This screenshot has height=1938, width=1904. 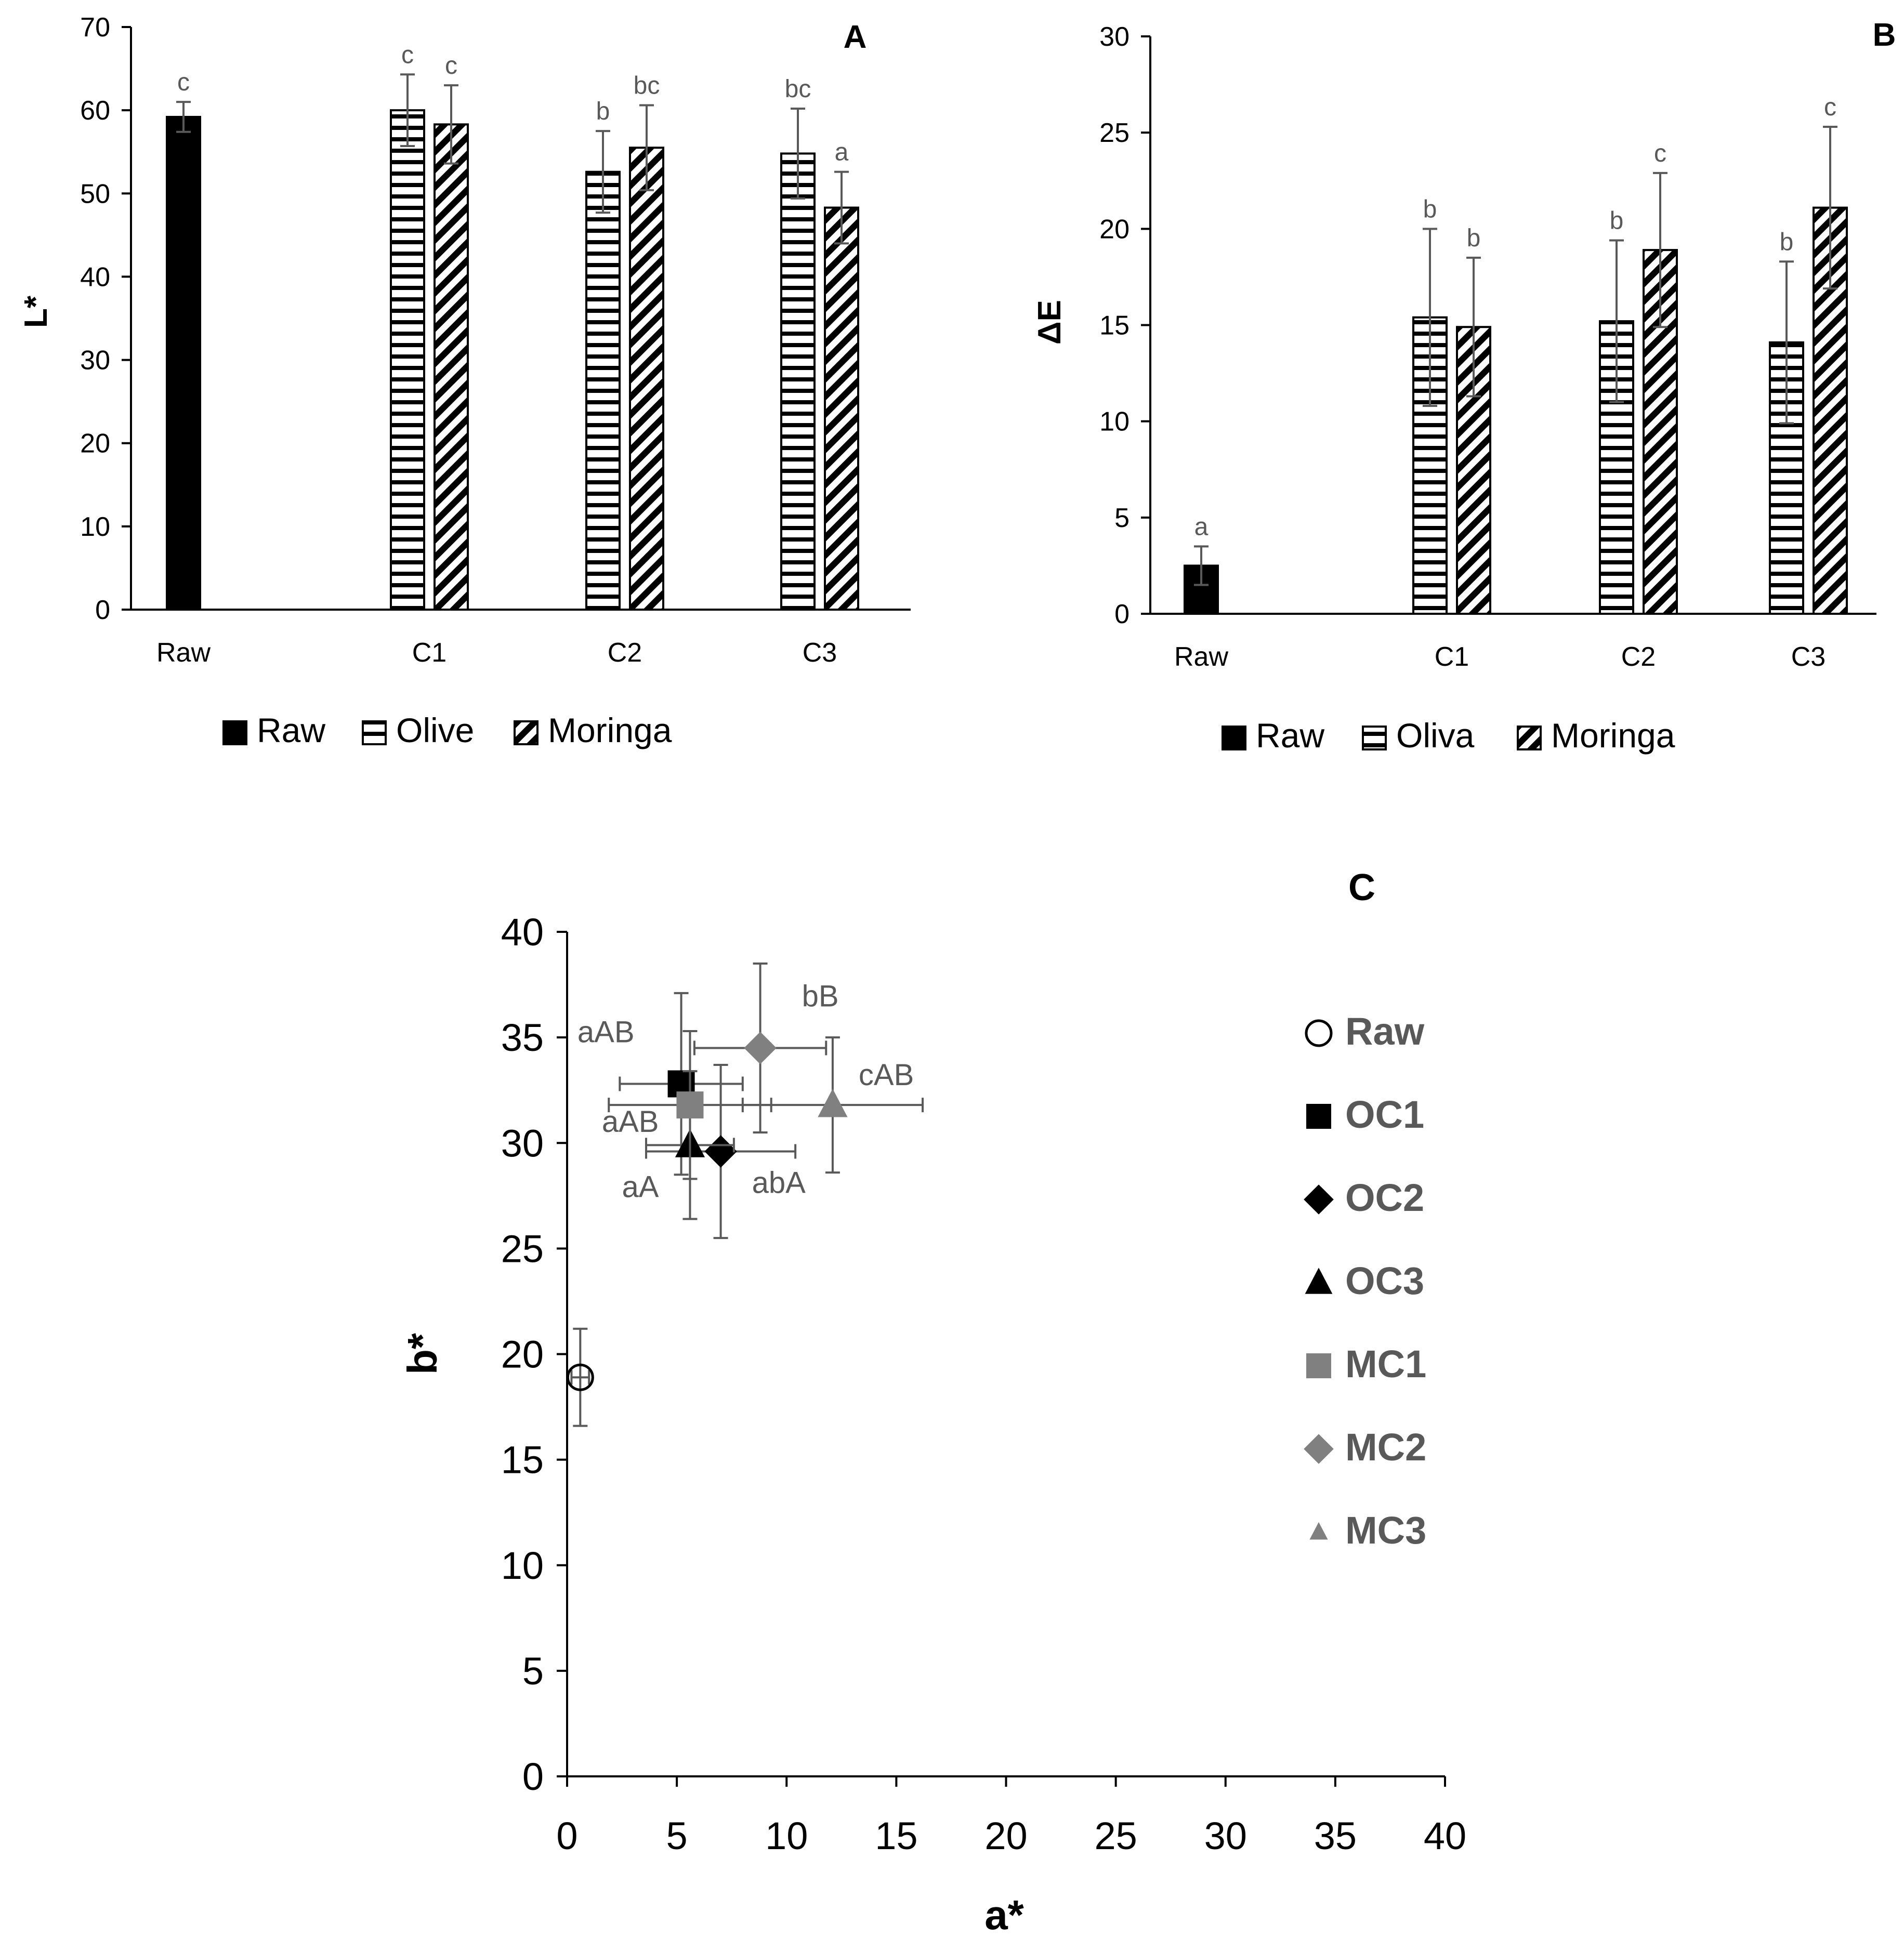 What do you see at coordinates (291, 730) in the screenshot?
I see `panel-a-legend-label: Raw` at bounding box center [291, 730].